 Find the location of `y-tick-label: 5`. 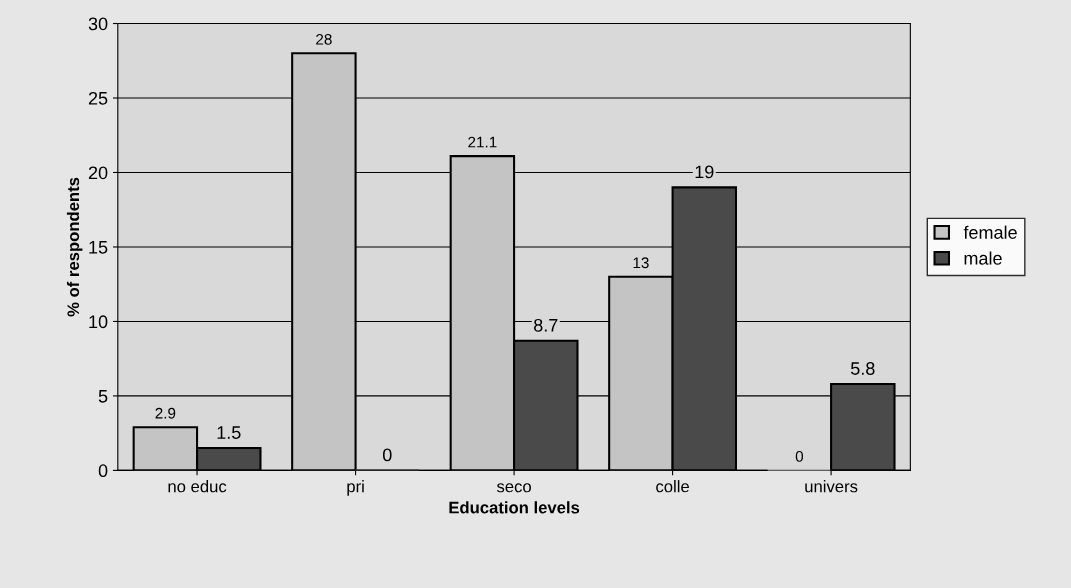

y-tick-label: 5 is located at coordinates (103, 396).